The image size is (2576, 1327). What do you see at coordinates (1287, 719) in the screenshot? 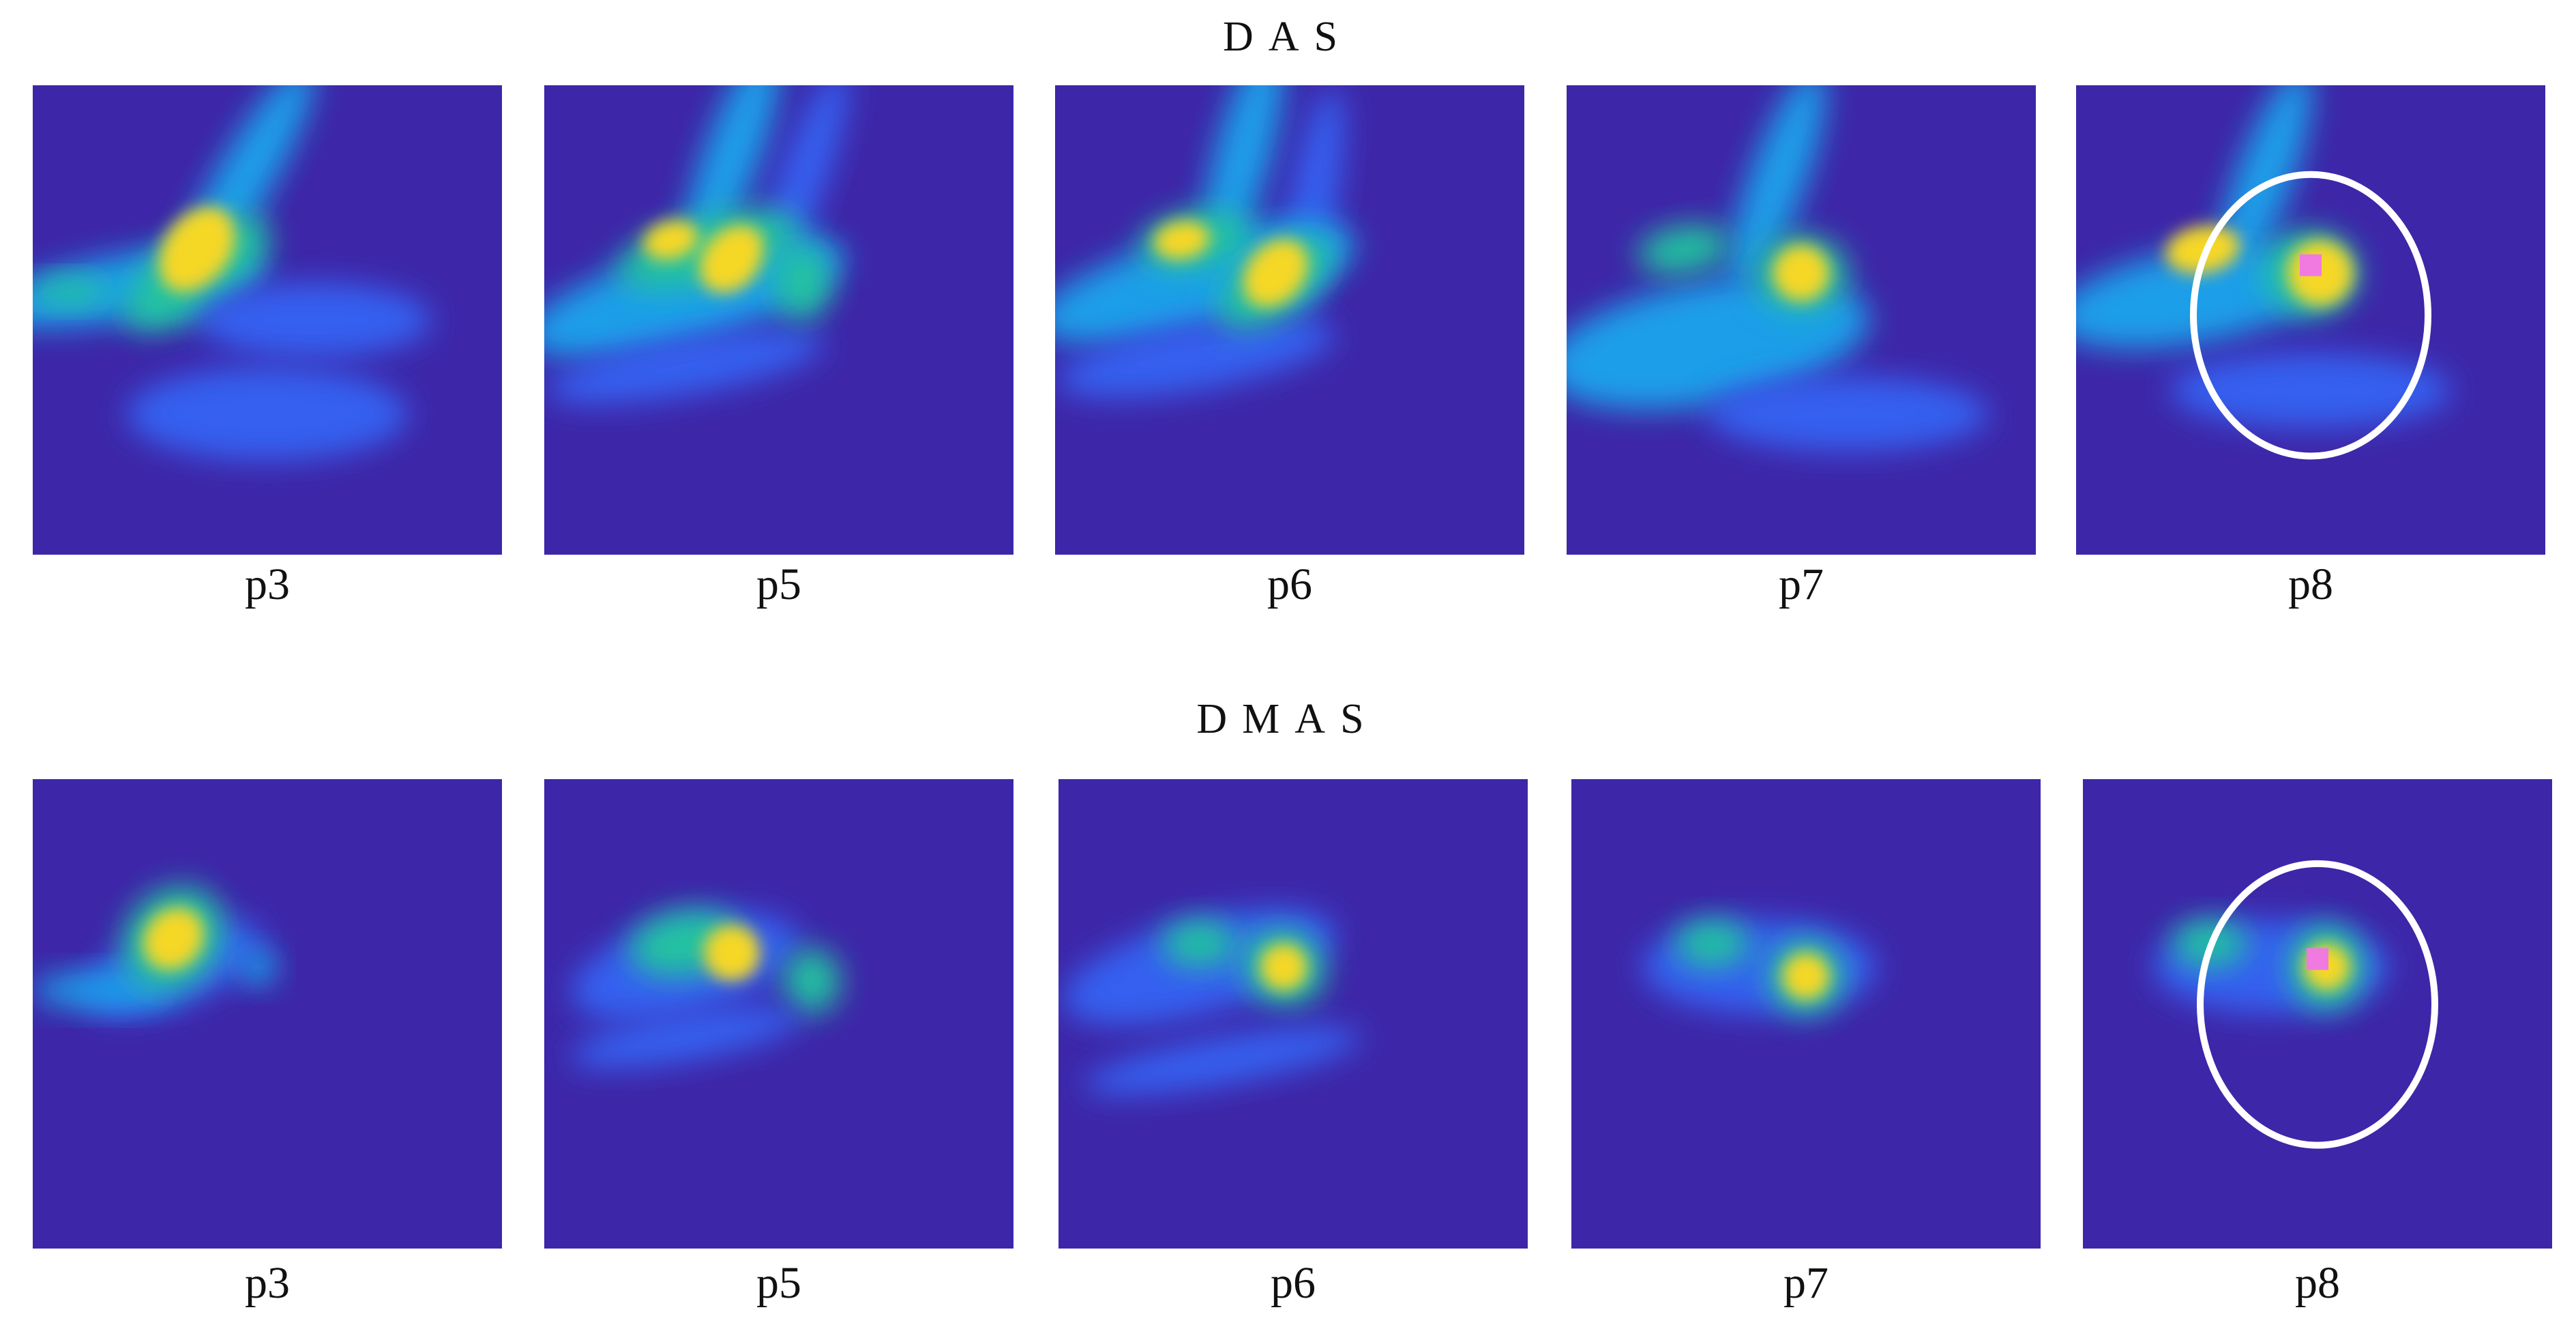
I see `row-title: DMAS` at bounding box center [1287, 719].